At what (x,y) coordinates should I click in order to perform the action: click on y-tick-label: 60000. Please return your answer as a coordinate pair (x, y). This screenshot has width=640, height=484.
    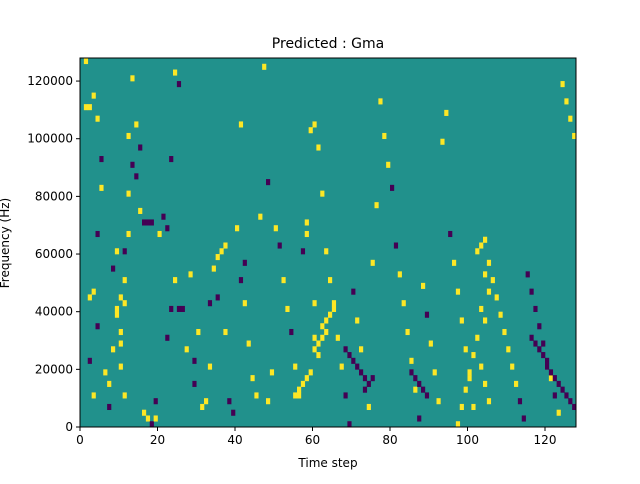
    Looking at the image, I should click on (54, 254).